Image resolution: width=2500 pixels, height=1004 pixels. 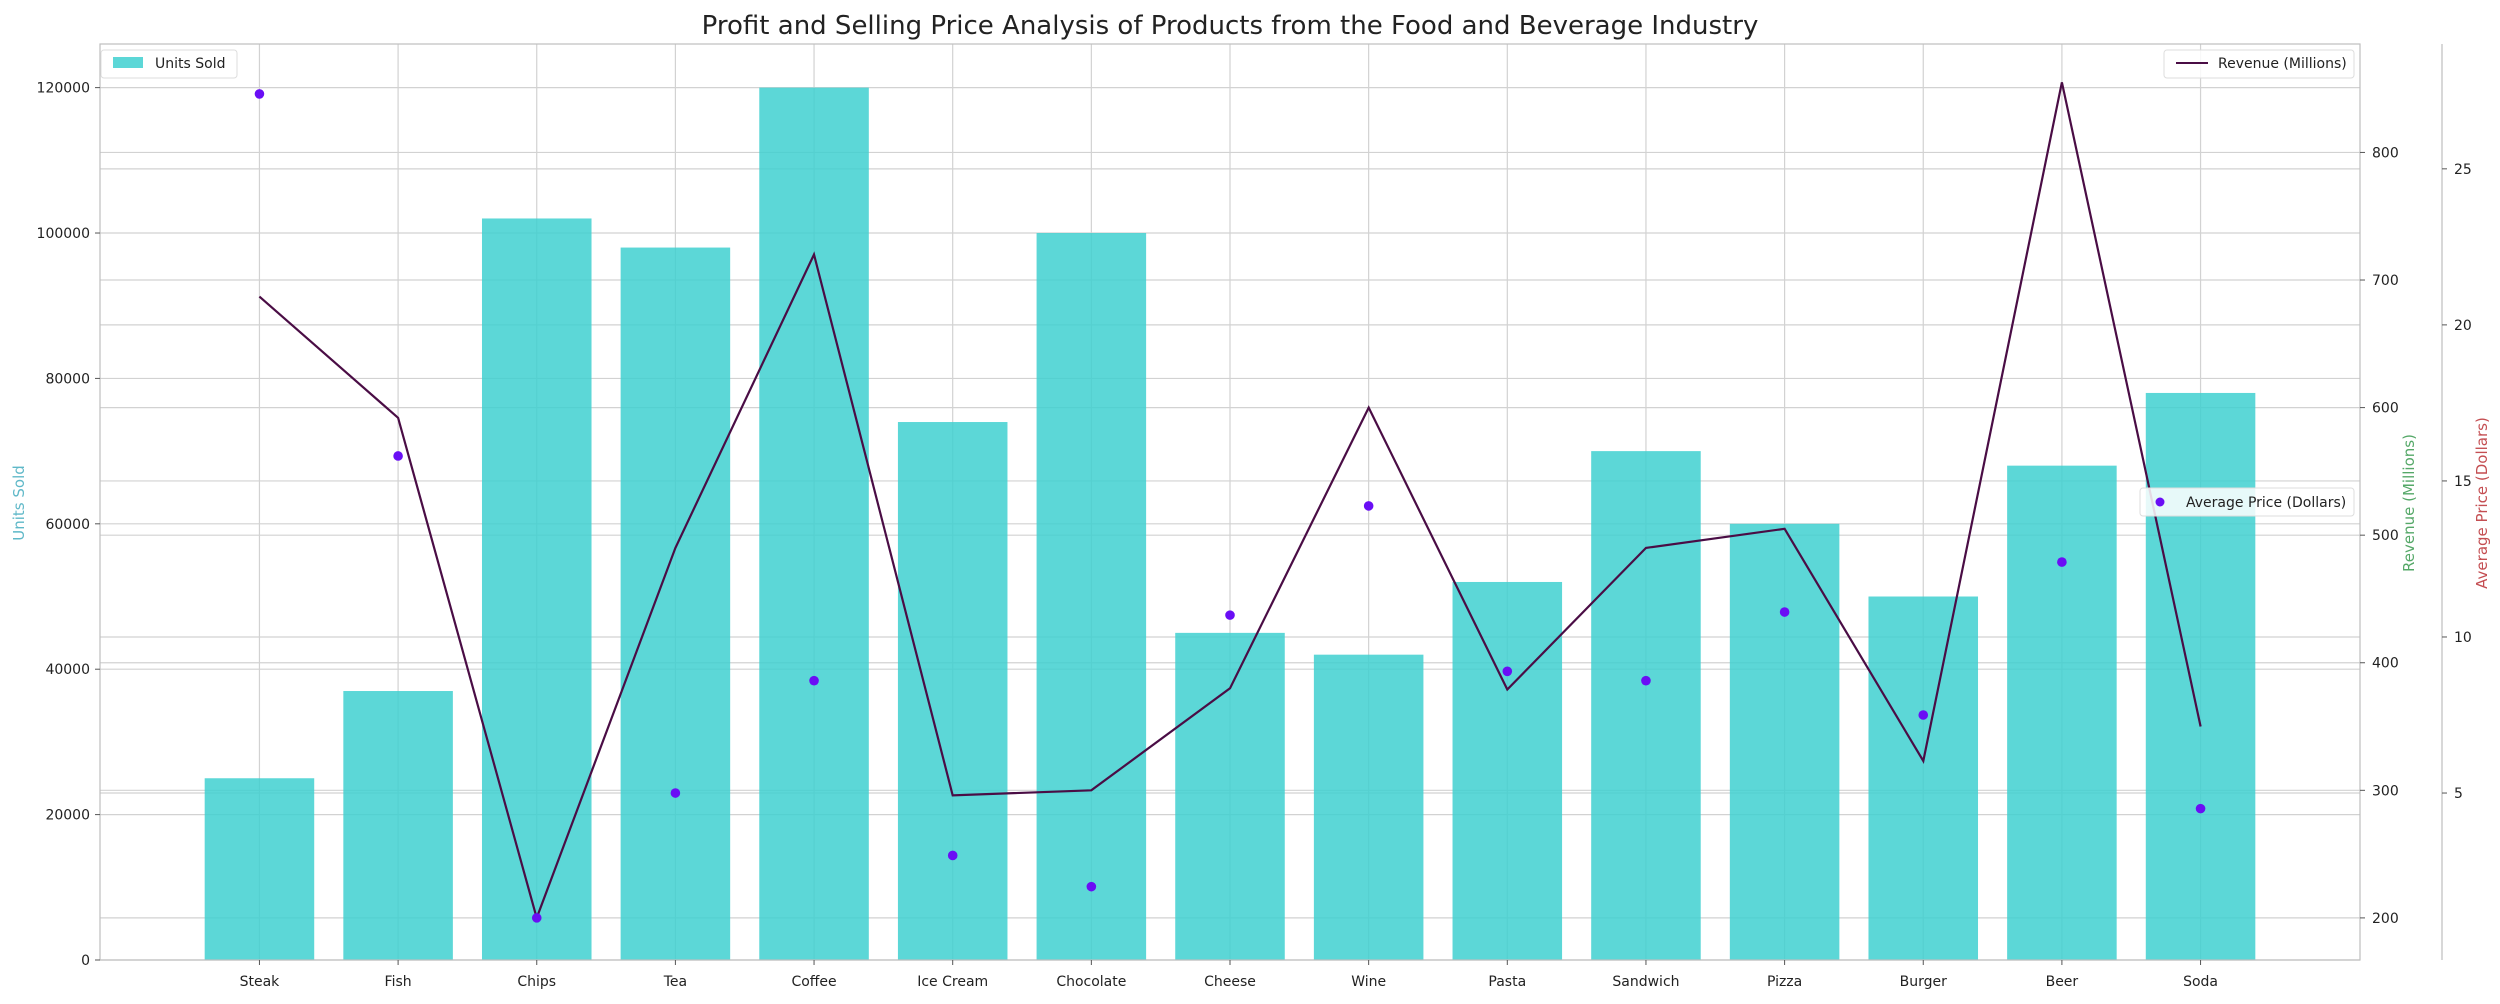 I want to click on x-tick-label: Chocolate, so click(x=1091, y=982).